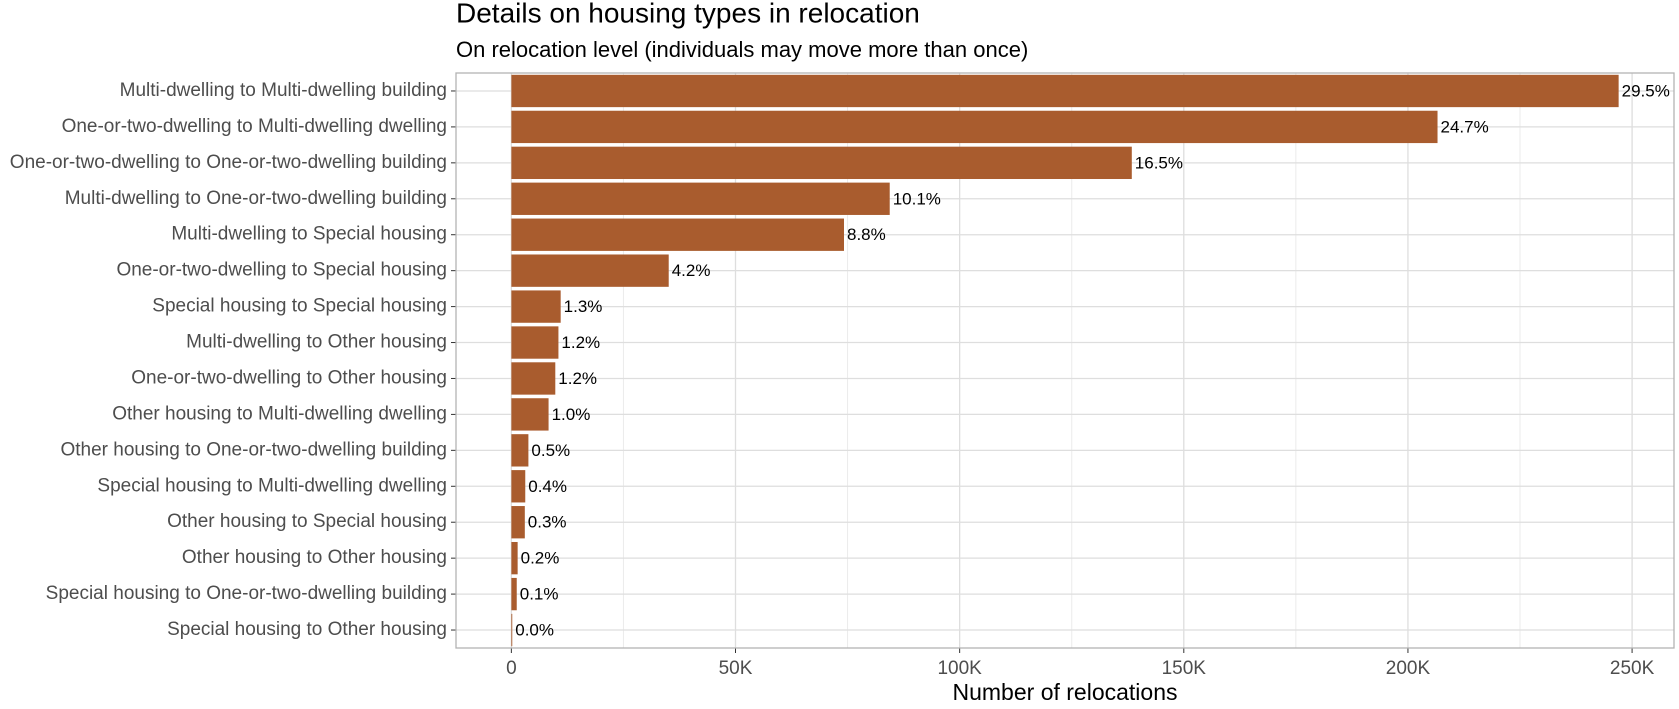  What do you see at coordinates (1646, 90) in the screenshot?
I see `value-label: 29.5%` at bounding box center [1646, 90].